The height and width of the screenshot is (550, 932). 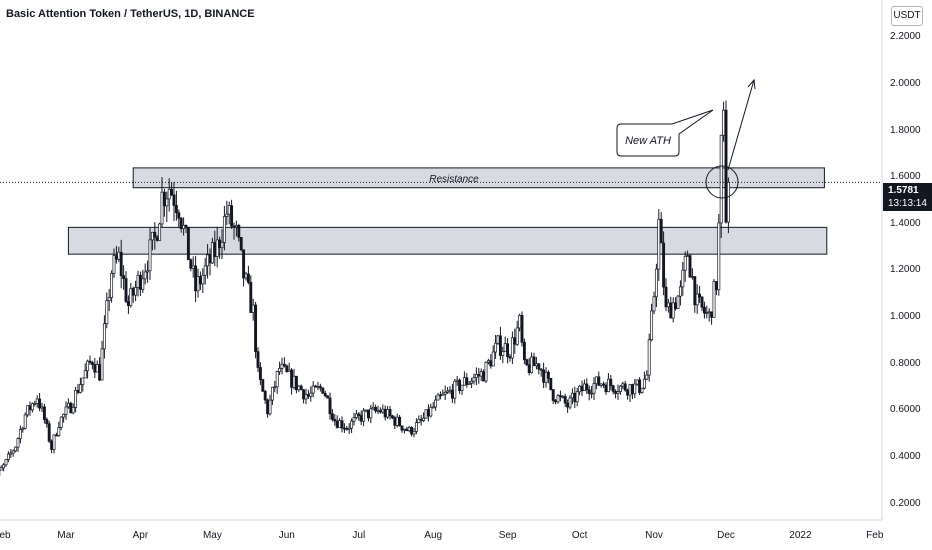 I want to click on price-tick-label: 0.4000, so click(x=905, y=457).